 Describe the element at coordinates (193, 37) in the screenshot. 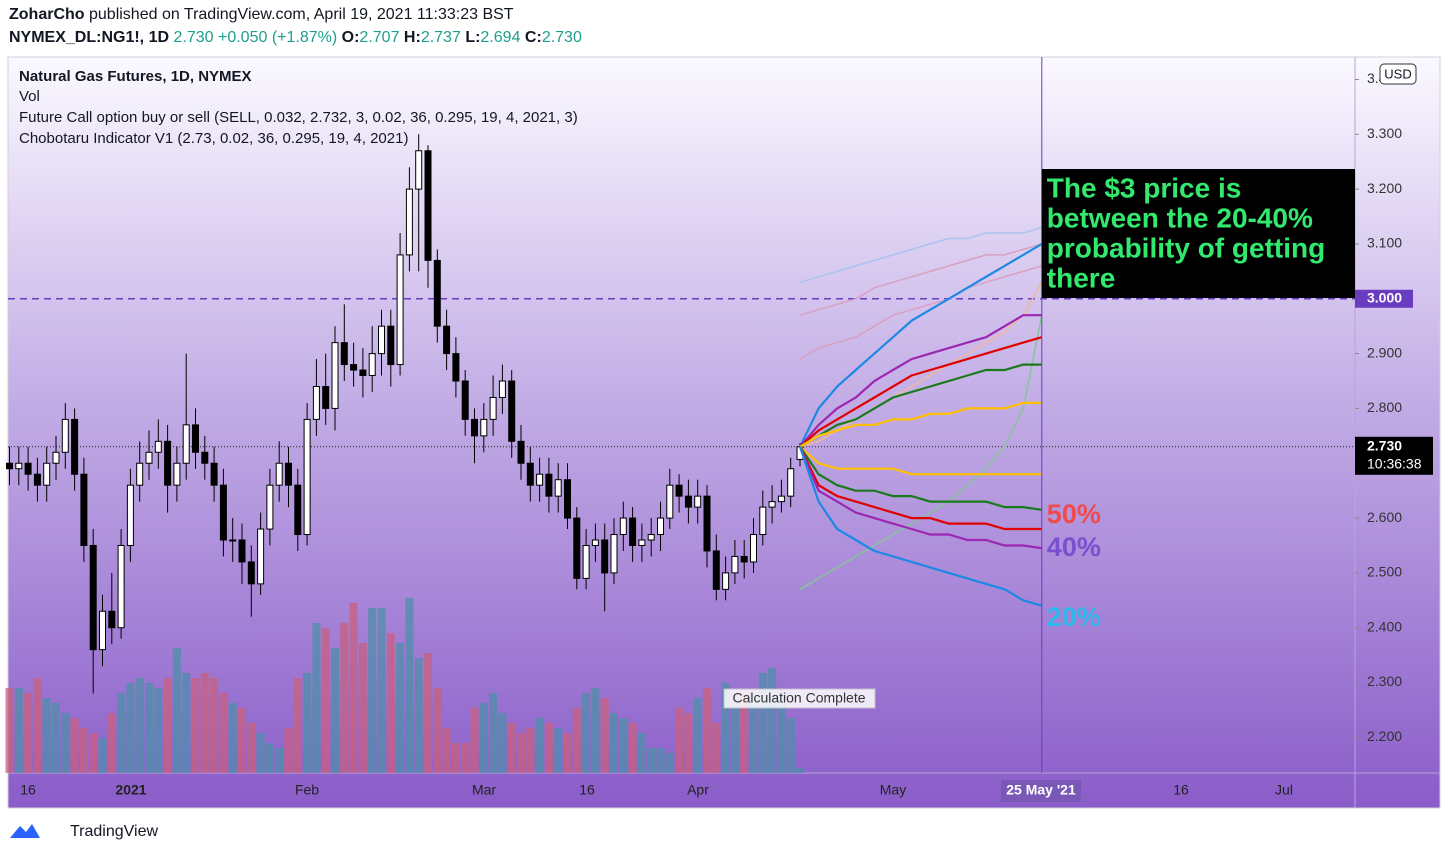

I see `last: 2.730` at that location.